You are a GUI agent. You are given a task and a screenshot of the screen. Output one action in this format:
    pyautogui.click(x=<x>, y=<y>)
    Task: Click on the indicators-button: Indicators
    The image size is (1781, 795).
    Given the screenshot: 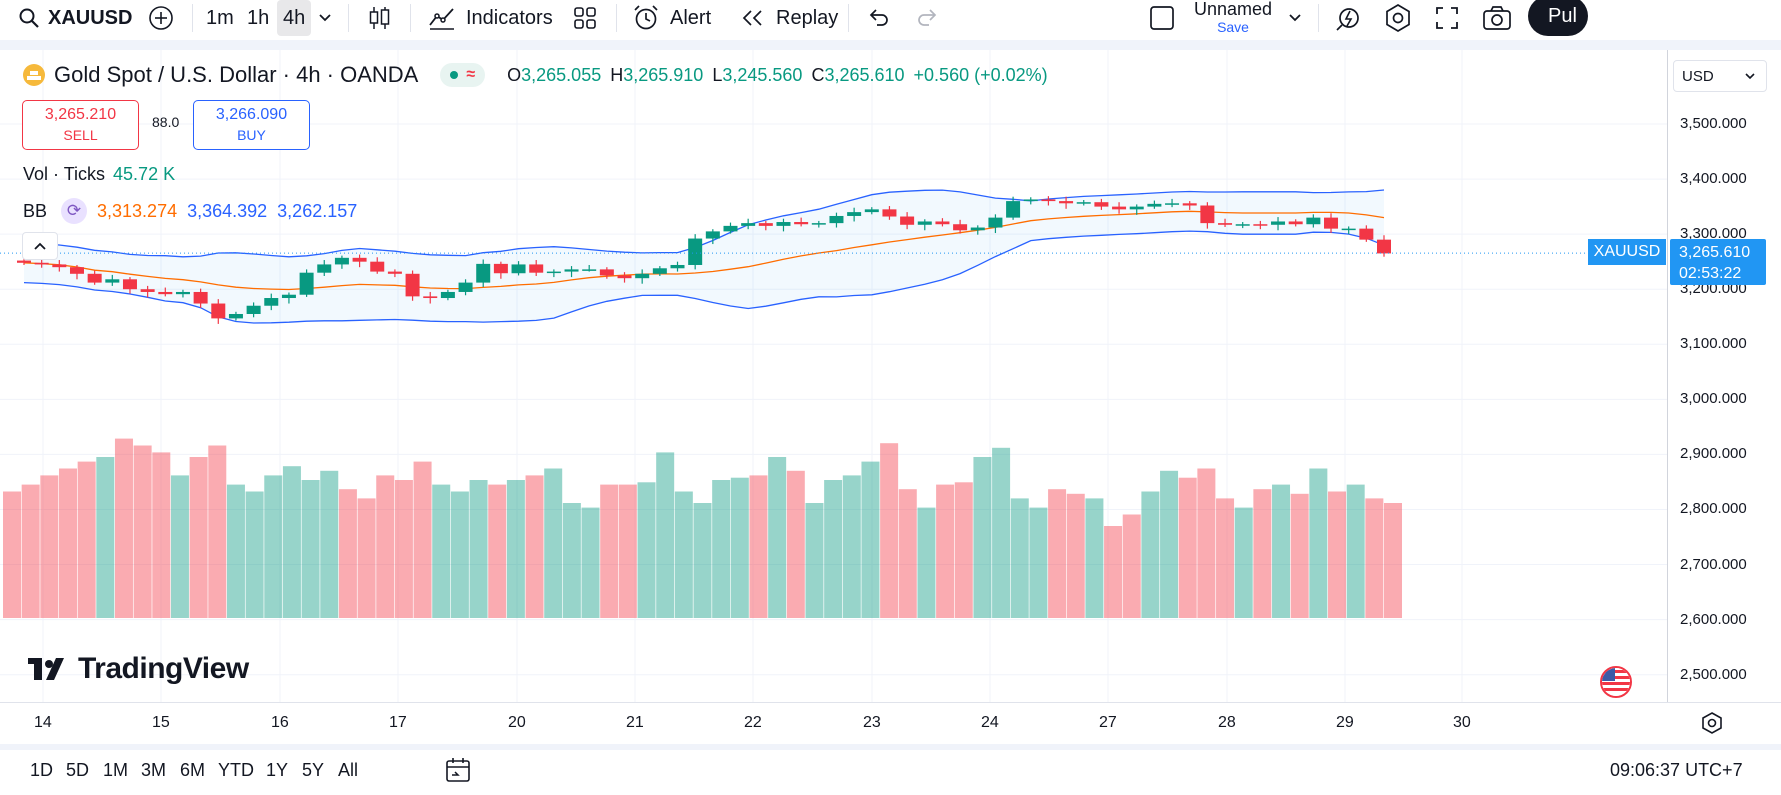 What is the action you would take?
    pyautogui.click(x=490, y=18)
    